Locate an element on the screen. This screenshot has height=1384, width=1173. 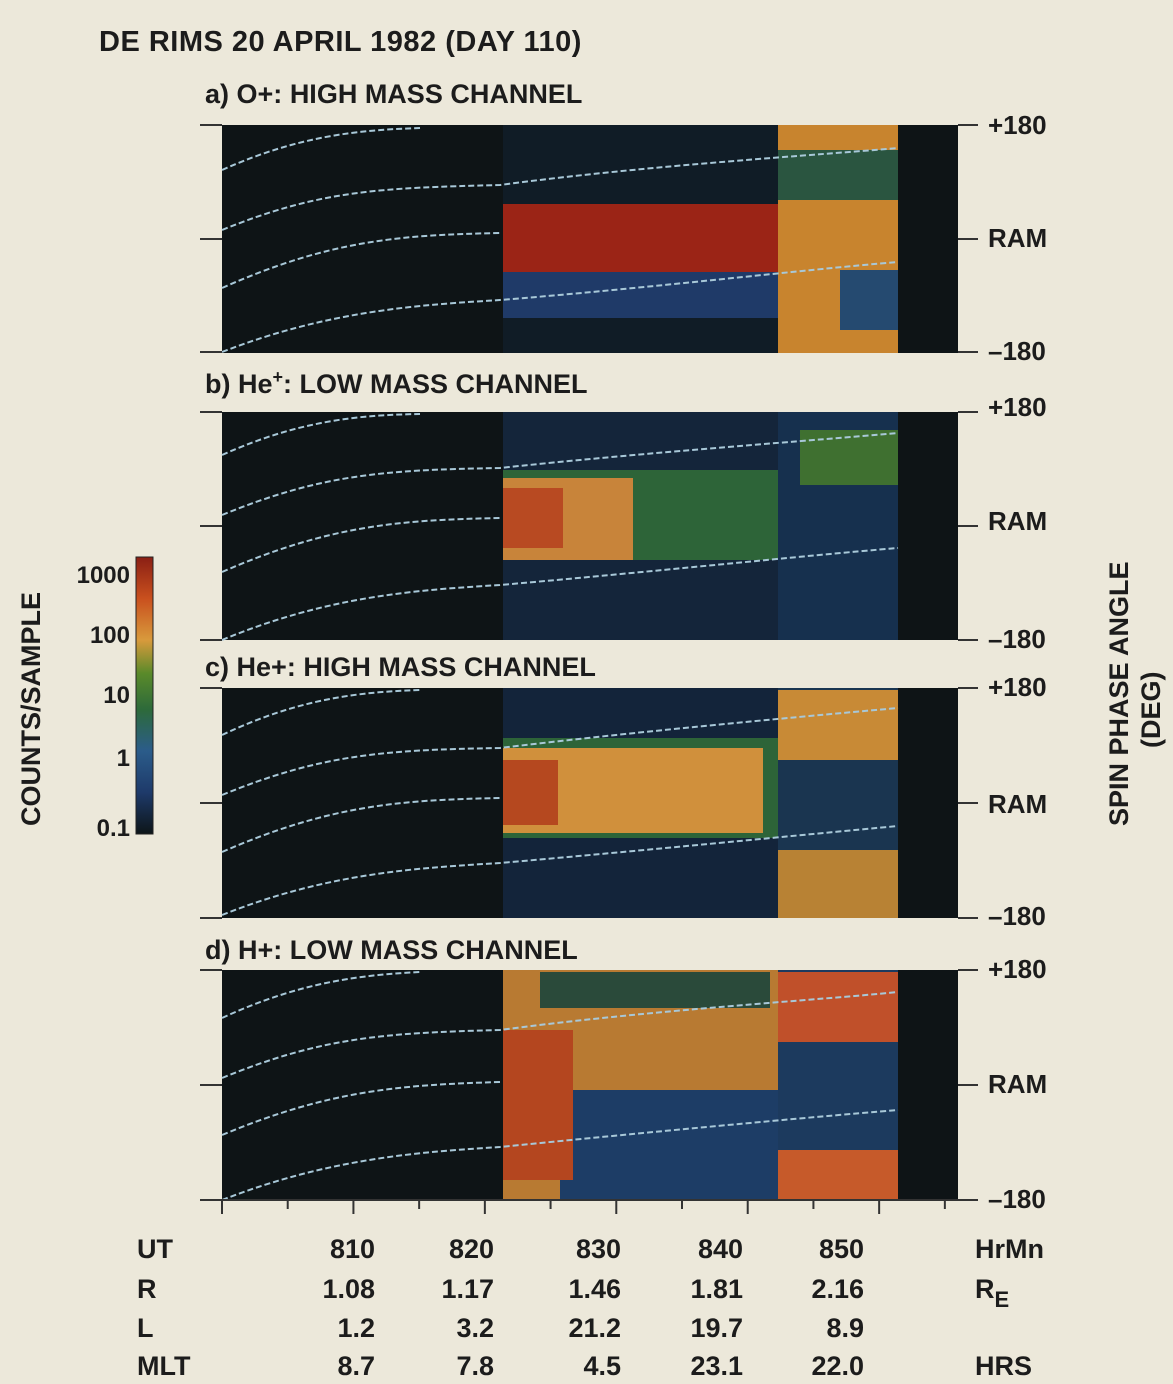
panel-a-late-dark-band is located at coordinates (838, 175).